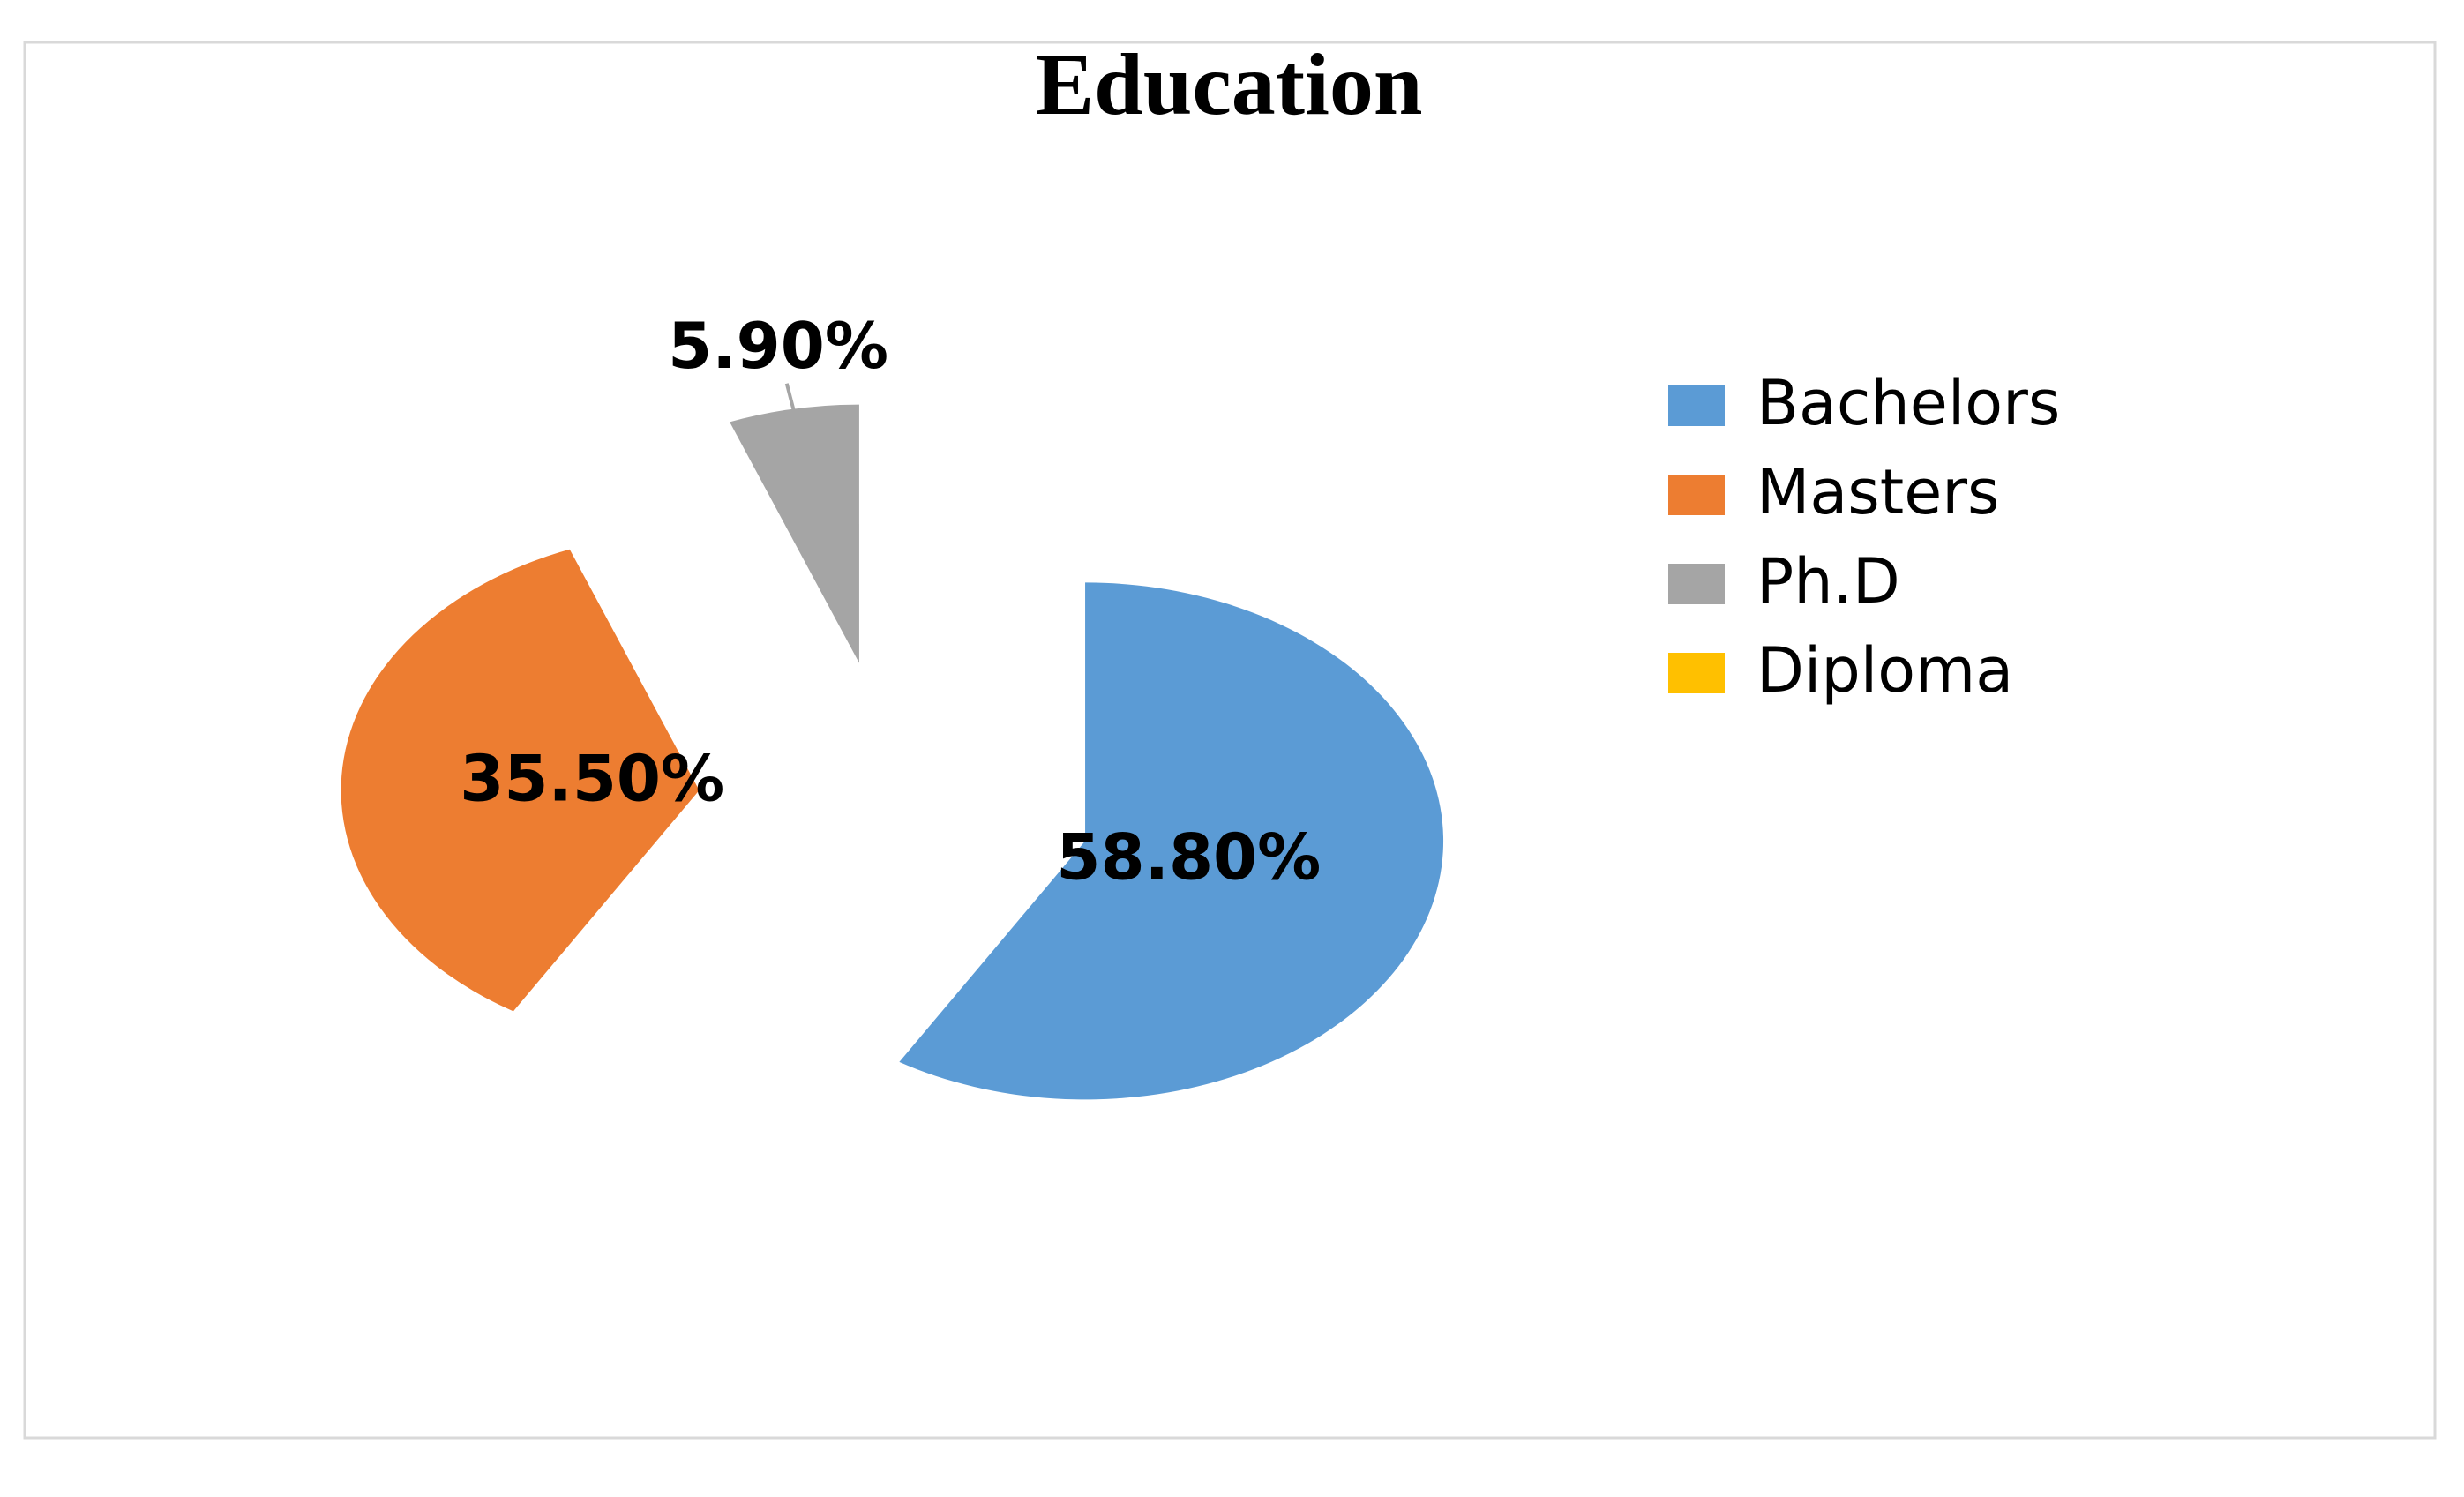 This screenshot has height=1497, width=2464. What do you see at coordinates (592, 779) in the screenshot?
I see `data-label: 35.50%` at bounding box center [592, 779].